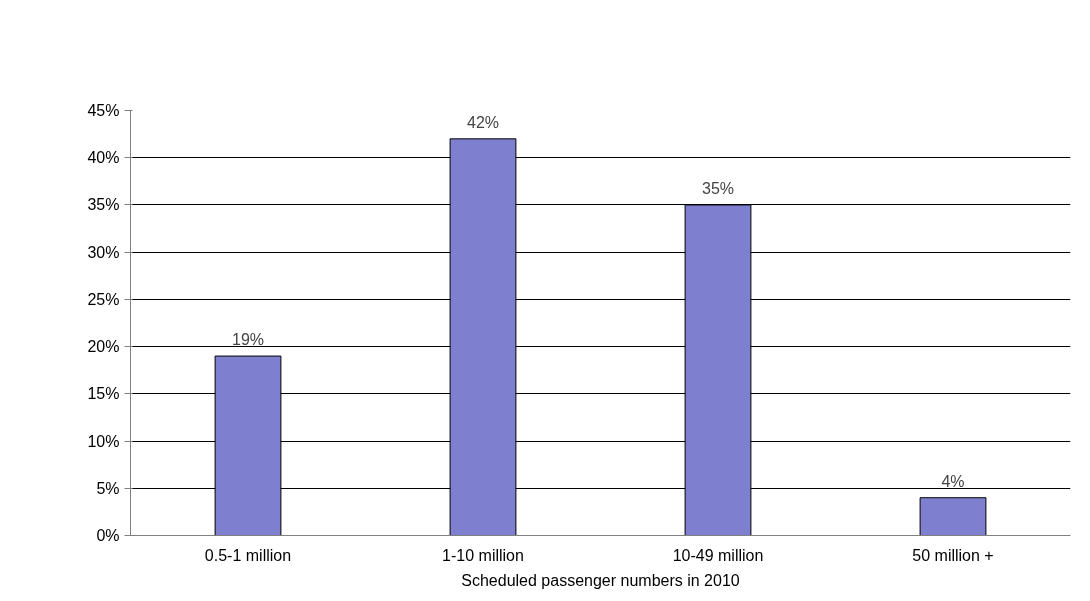  What do you see at coordinates (953, 481) in the screenshot?
I see `data-label: 4%` at bounding box center [953, 481].